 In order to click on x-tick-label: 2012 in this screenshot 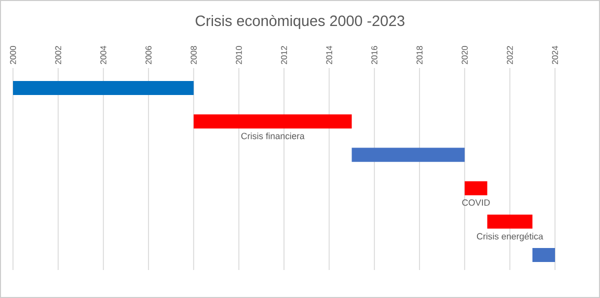, I will do `click(284, 55)`.